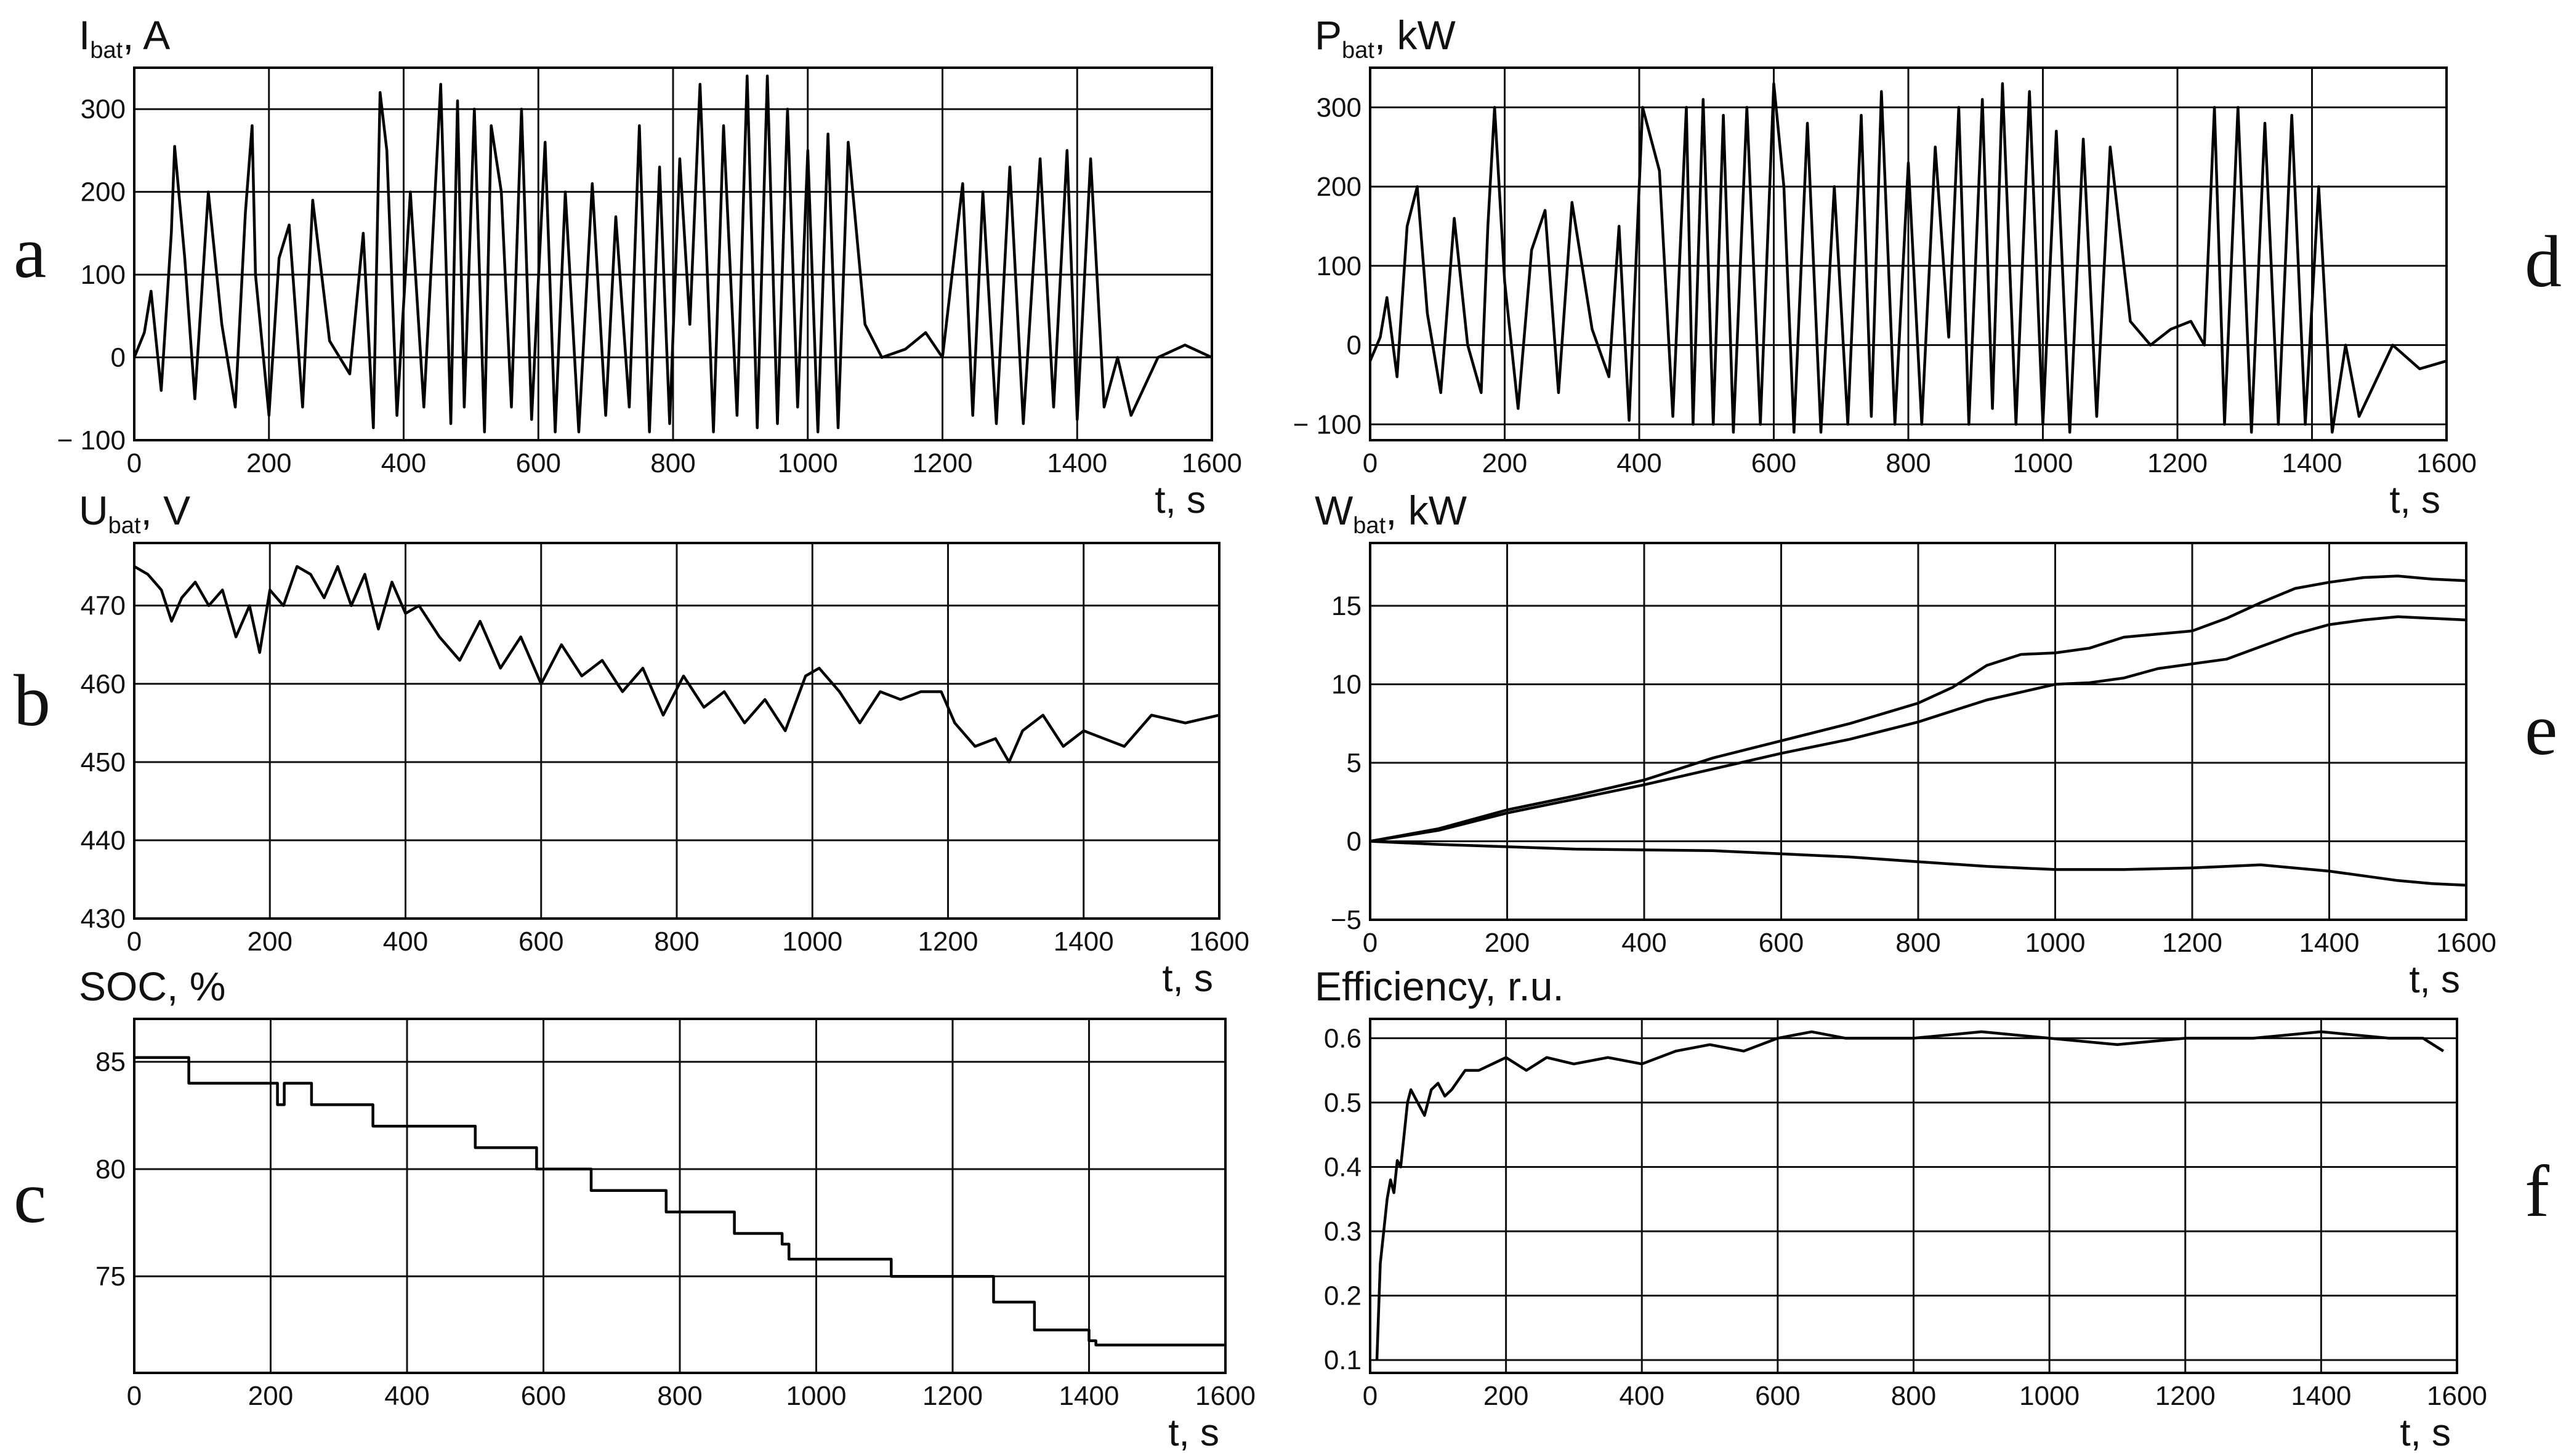 Image resolution: width=2574 pixels, height=1456 pixels. What do you see at coordinates (134, 513) in the screenshot?
I see `y-axis-label: Ubat, V` at bounding box center [134, 513].